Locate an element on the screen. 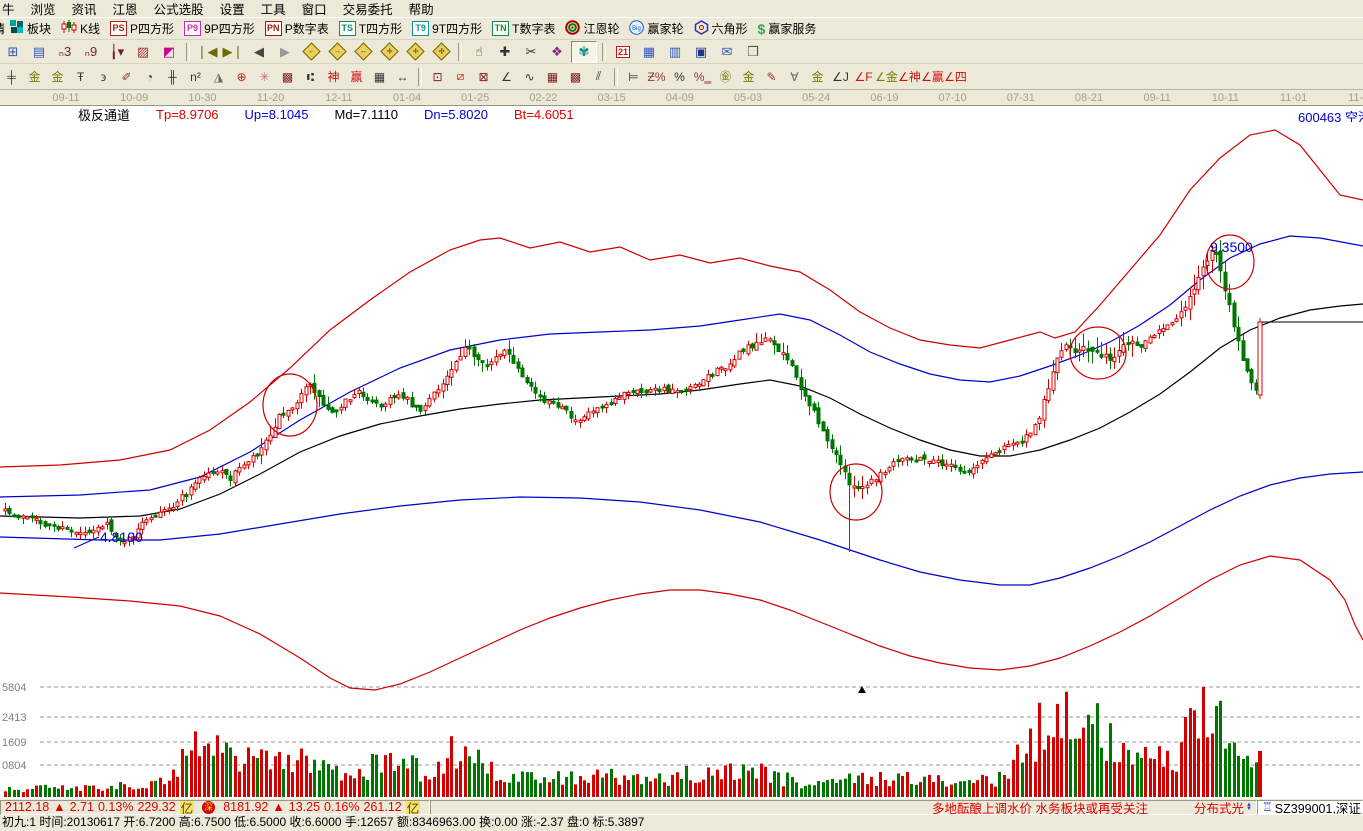 This screenshot has width=1363, height=831. feature-hexagon-button: 六角形 is located at coordinates (721, 28).